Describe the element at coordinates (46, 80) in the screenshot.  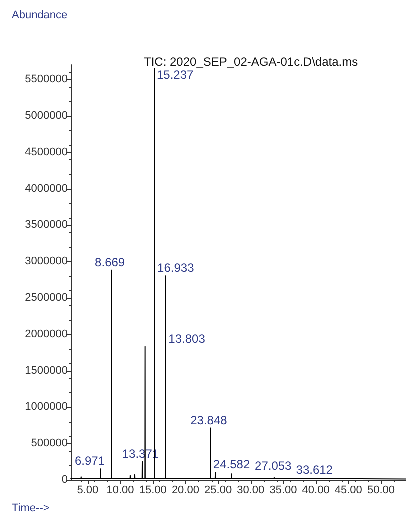
I see `y-tick-label: 5500000` at that location.